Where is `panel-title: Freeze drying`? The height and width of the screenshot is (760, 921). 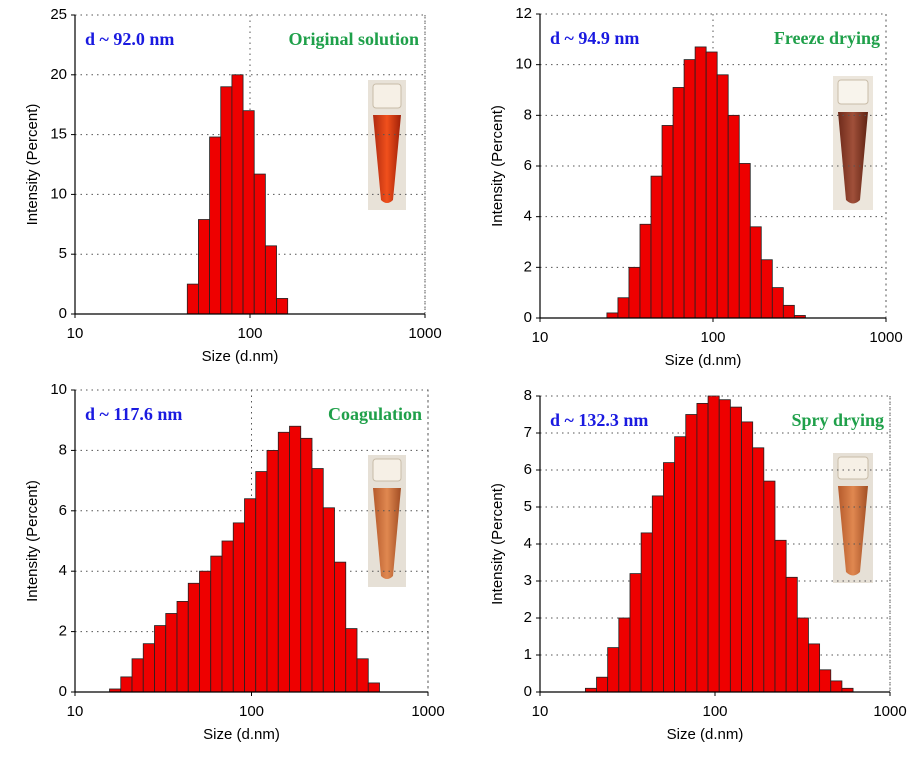 panel-title: Freeze drying is located at coordinates (827, 38).